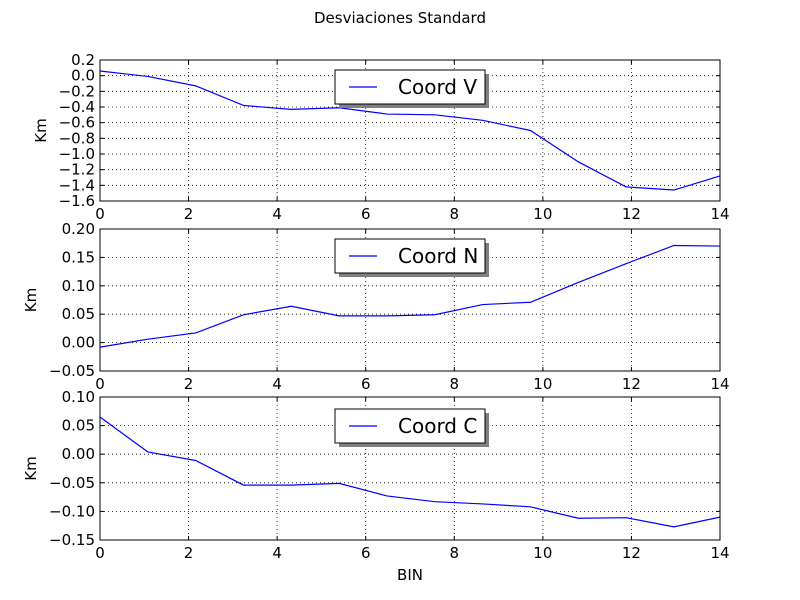 The height and width of the screenshot is (600, 800). Describe the element at coordinates (437, 87) in the screenshot. I see `legend-label: Coord V` at that location.